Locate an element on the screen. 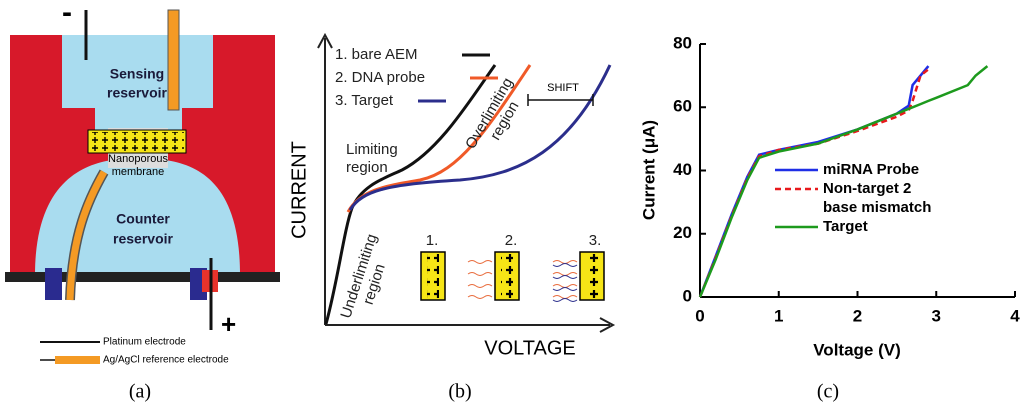 The image size is (1024, 412). label: Sensing is located at coordinates (137, 74).